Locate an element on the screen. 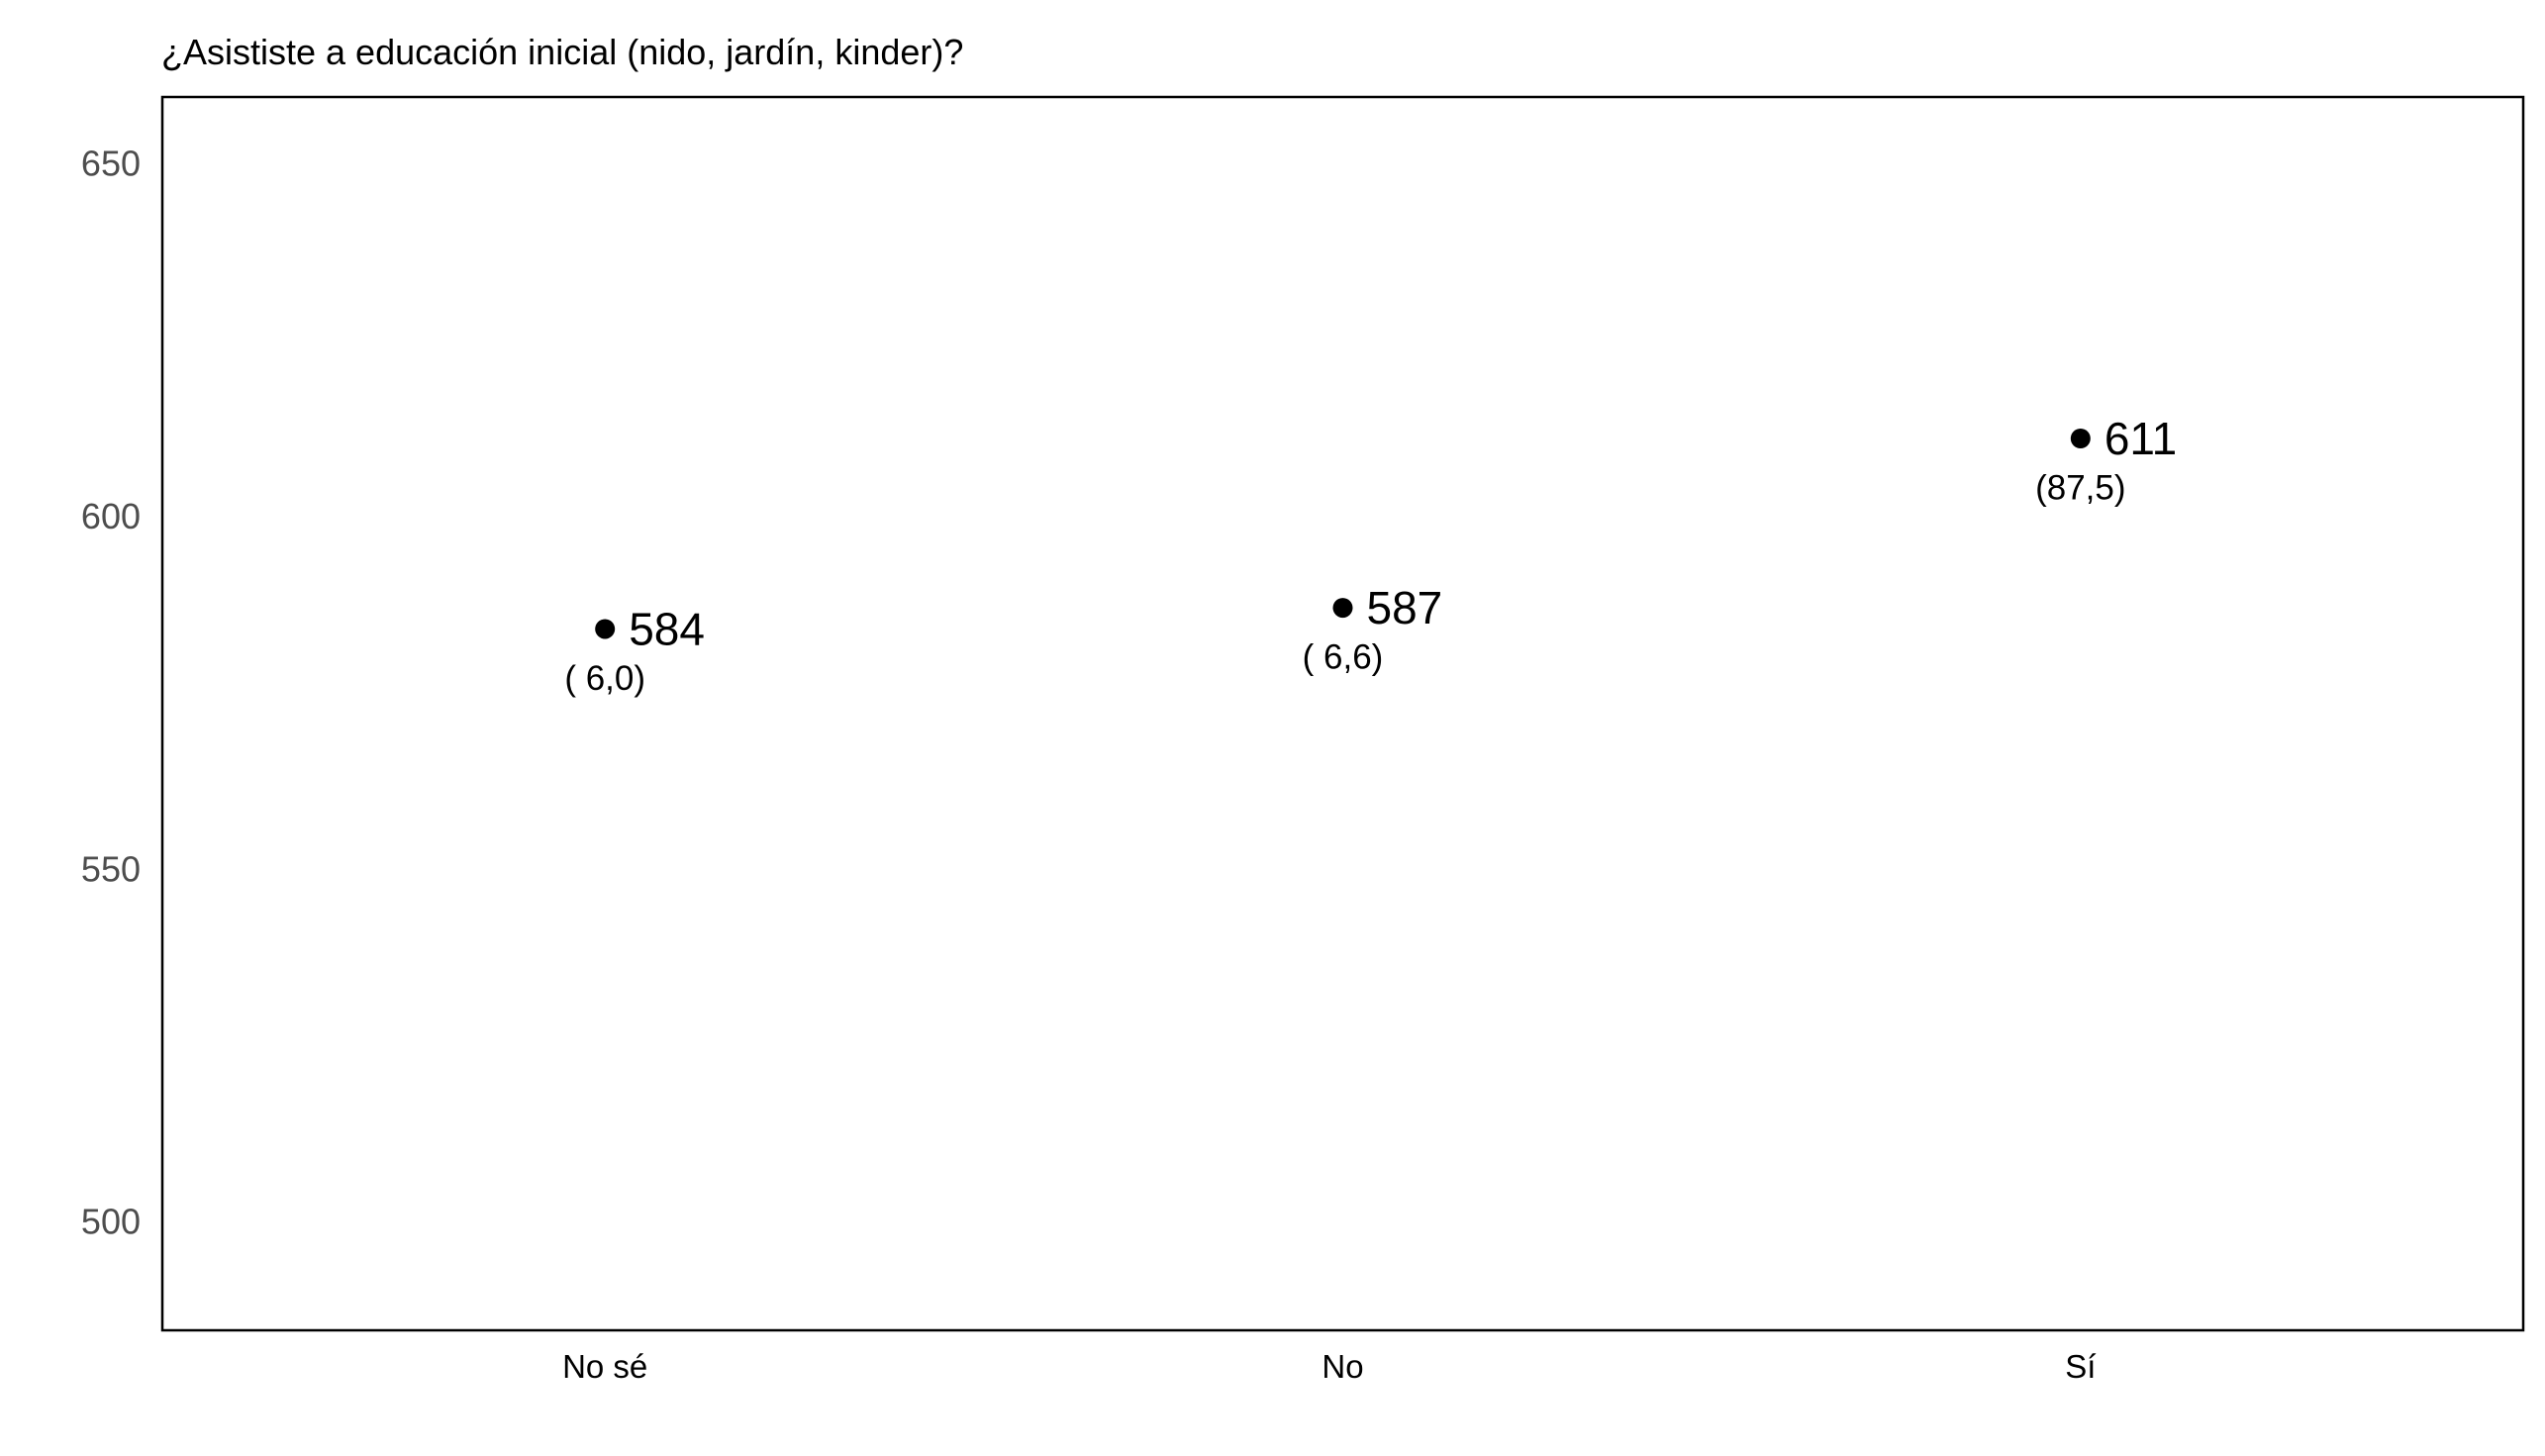  percent-label: (87,5) is located at coordinates (2080, 488).